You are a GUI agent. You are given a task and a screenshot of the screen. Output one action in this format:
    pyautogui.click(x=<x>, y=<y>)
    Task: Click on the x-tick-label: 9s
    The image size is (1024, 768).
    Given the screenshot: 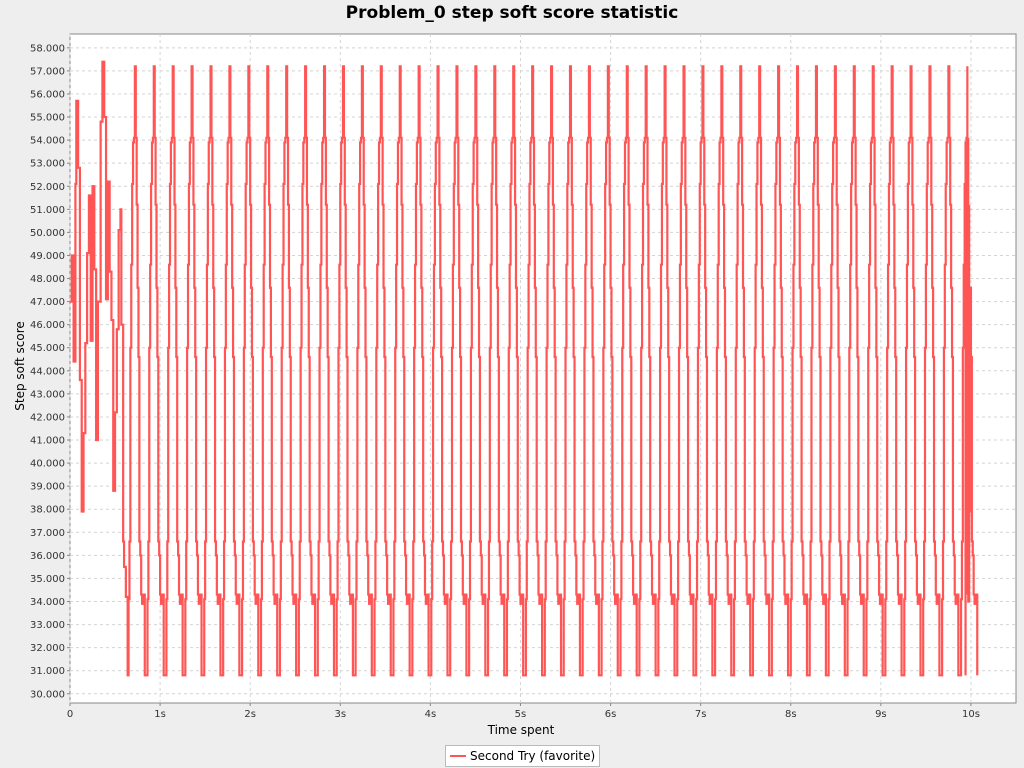 What is the action you would take?
    pyautogui.click(x=881, y=714)
    